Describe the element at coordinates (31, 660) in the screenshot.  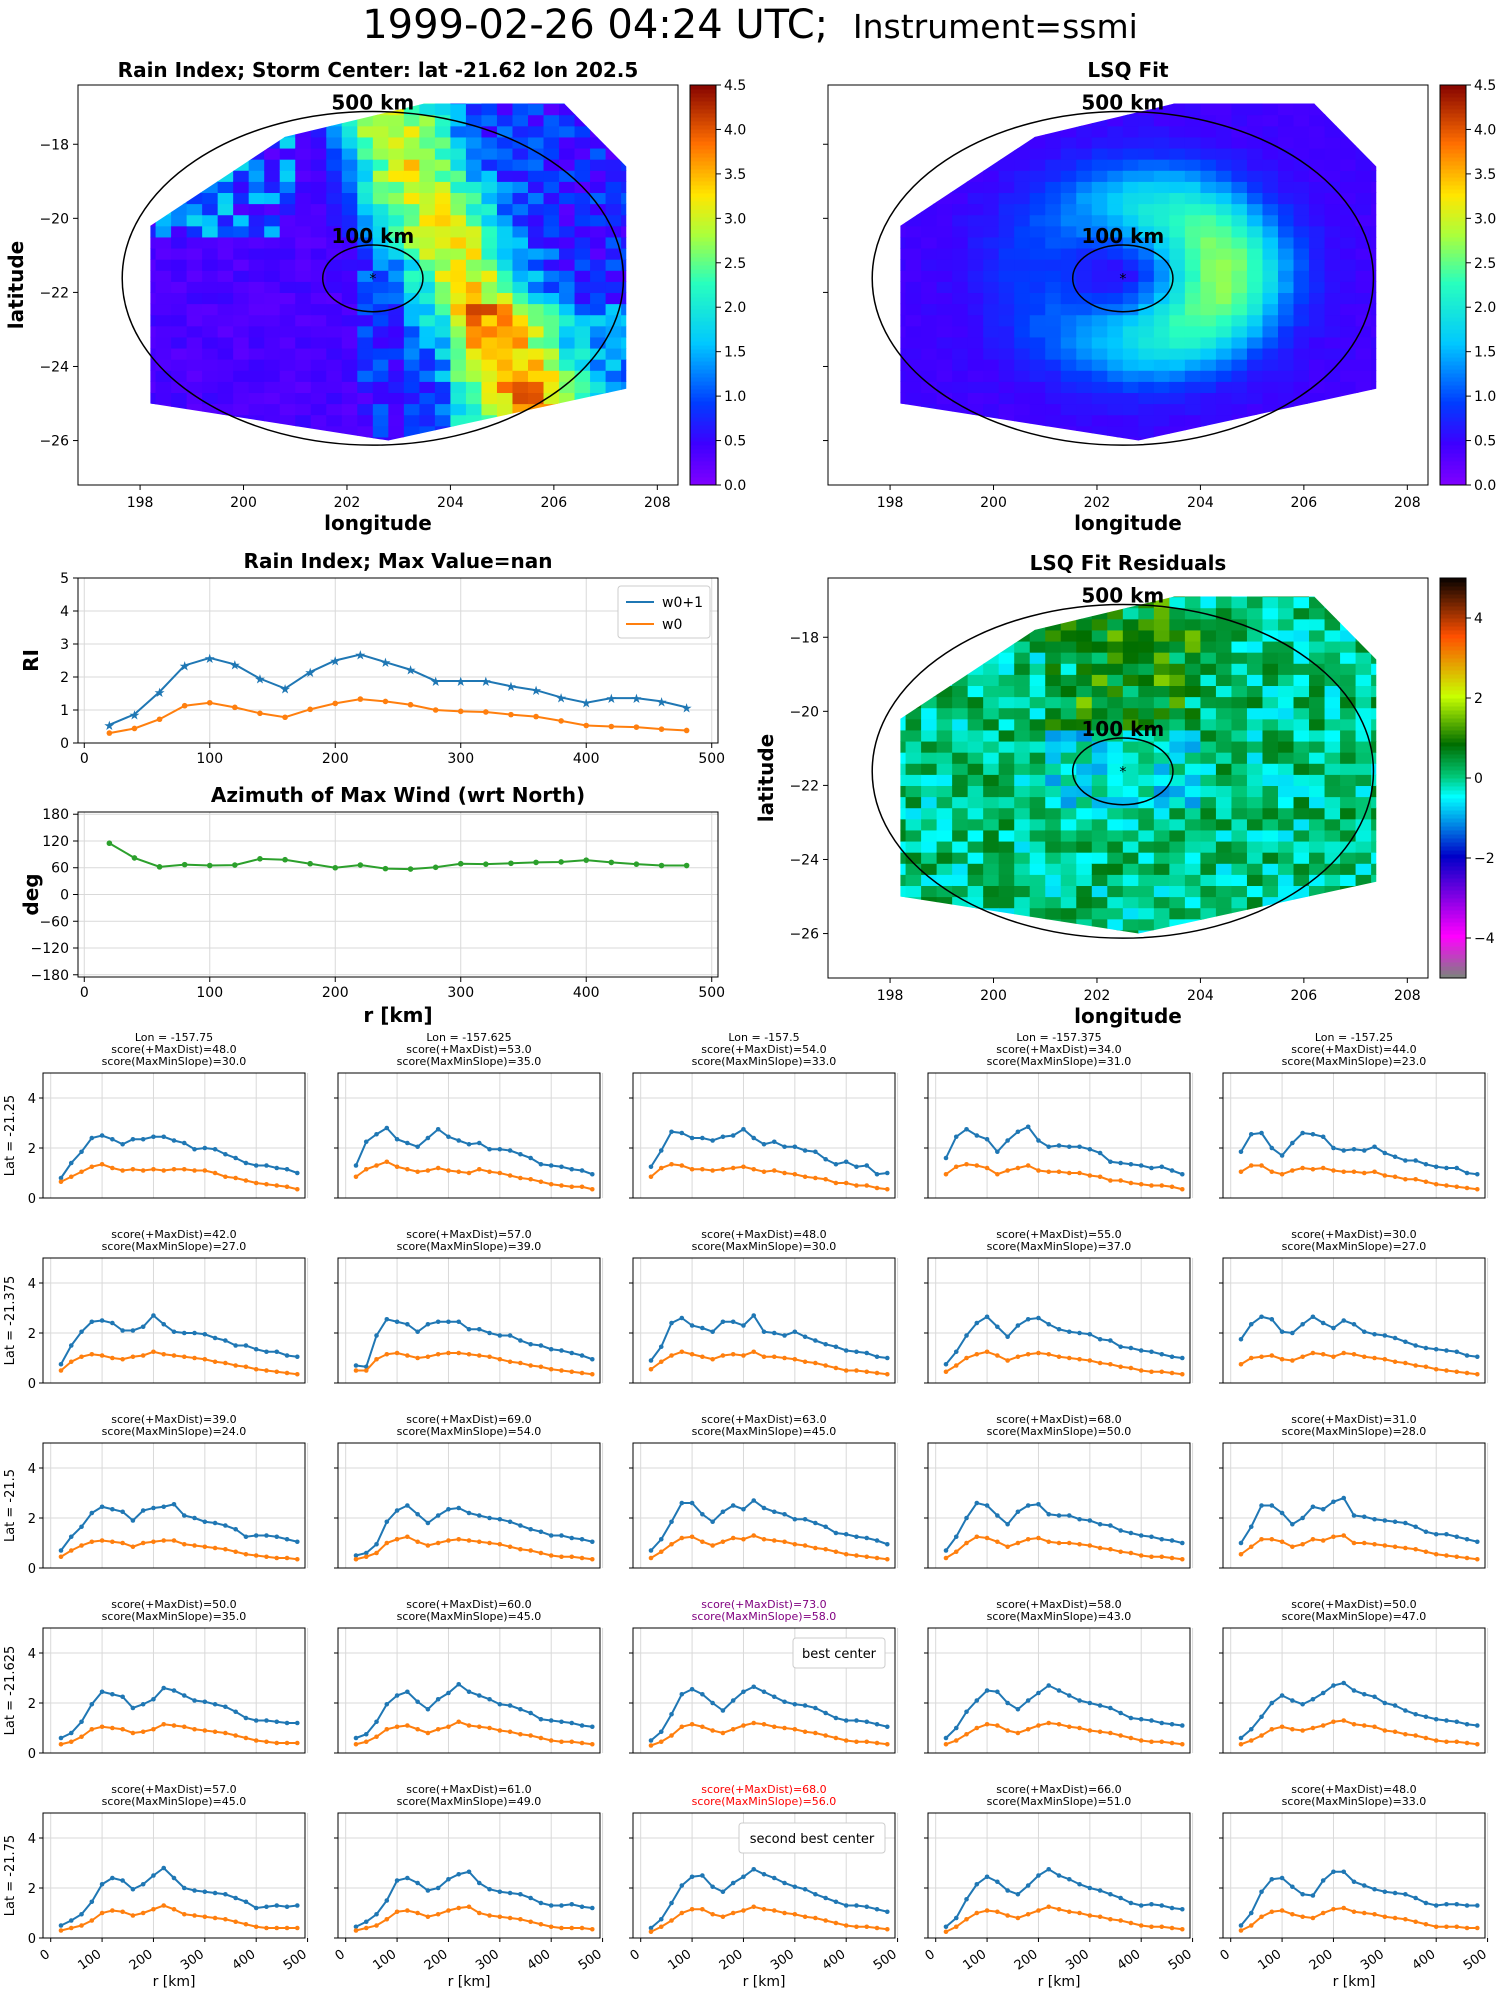
I see `y-axis-label: RI` at that location.